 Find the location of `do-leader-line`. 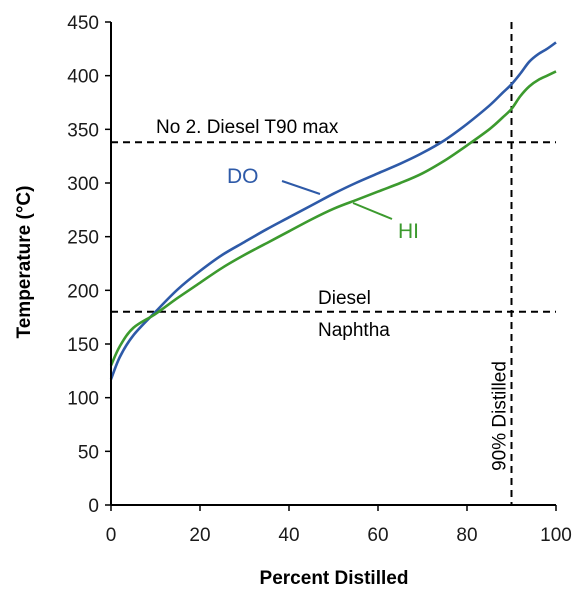

do-leader-line is located at coordinates (301, 187).